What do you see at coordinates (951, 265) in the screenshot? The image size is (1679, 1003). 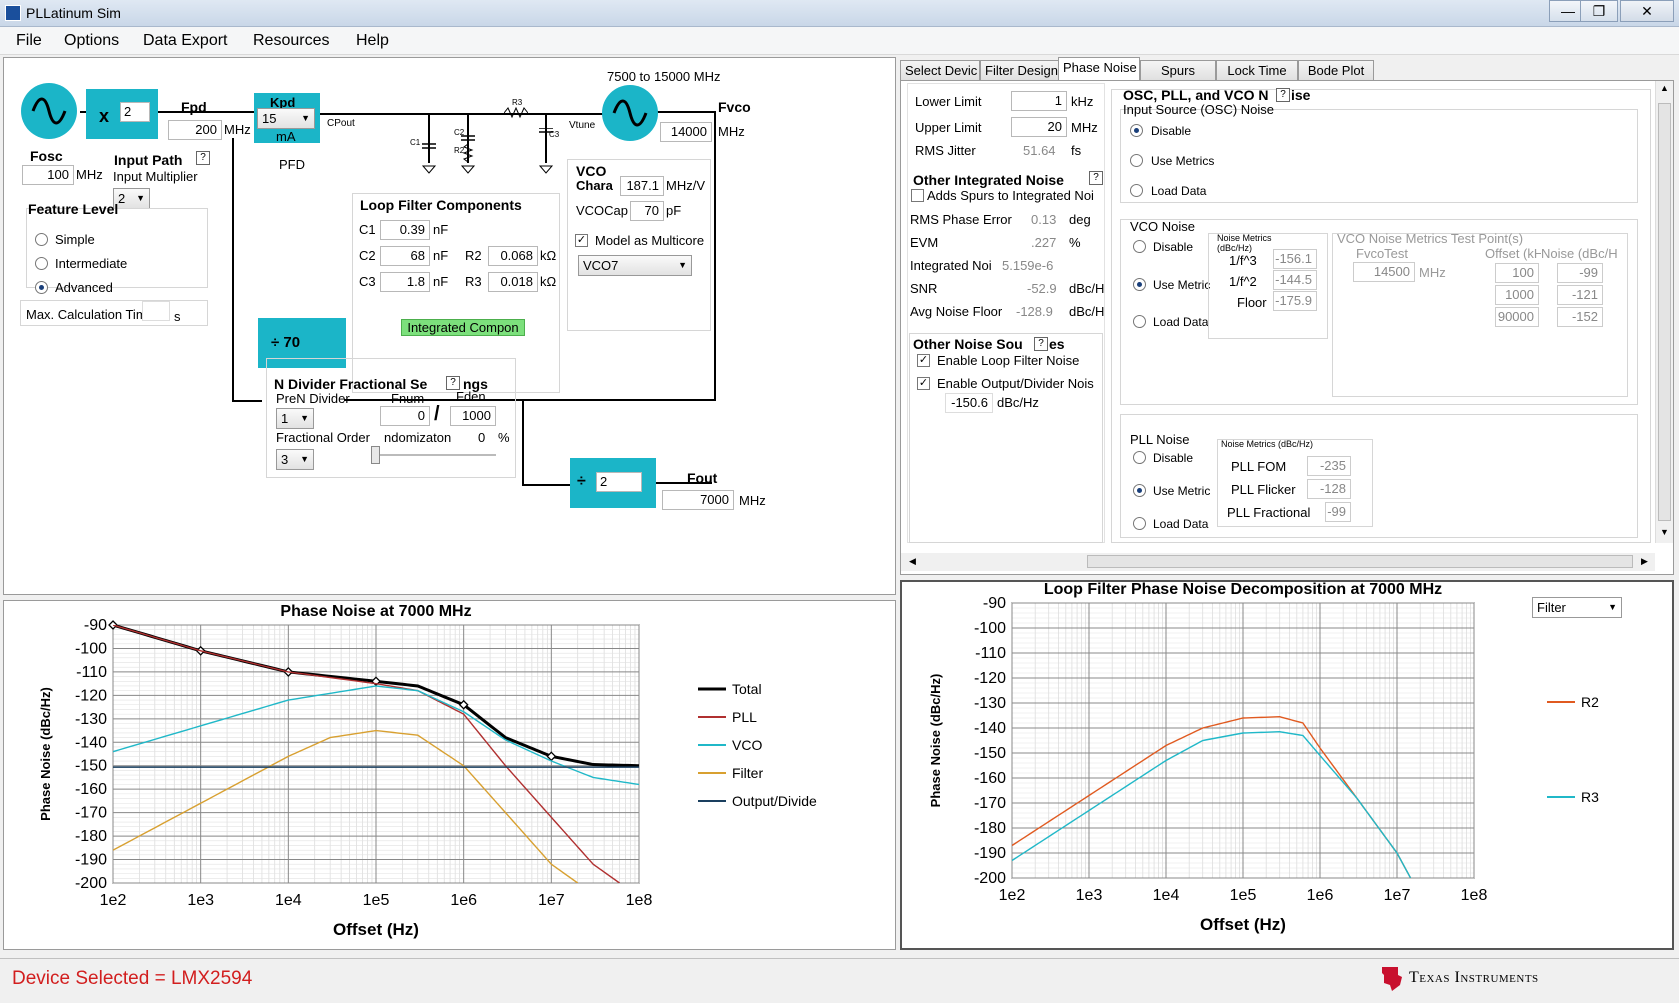 I see `integrated-noise-label: Integrated Noi` at bounding box center [951, 265].